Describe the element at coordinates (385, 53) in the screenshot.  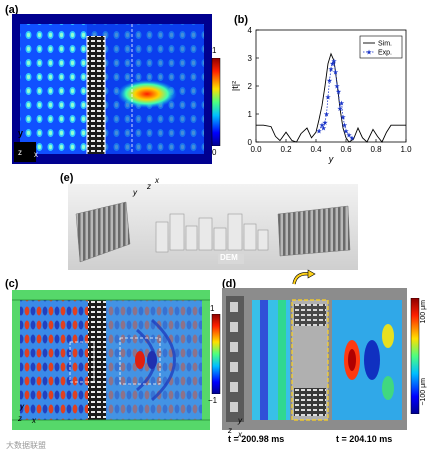
I see `legend-exp-label: Exp.` at that location.